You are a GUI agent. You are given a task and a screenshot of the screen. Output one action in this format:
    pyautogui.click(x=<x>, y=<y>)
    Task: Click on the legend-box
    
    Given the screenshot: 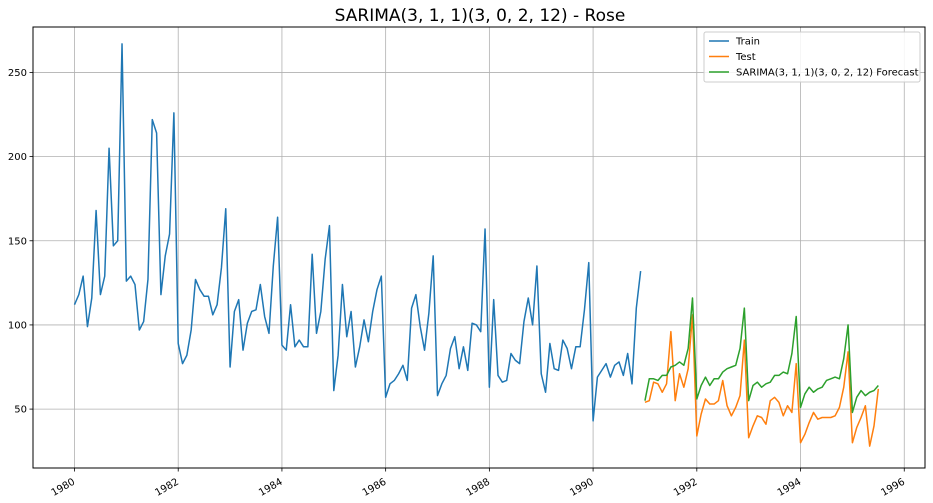 What is the action you would take?
    pyautogui.click(x=812, y=57)
    